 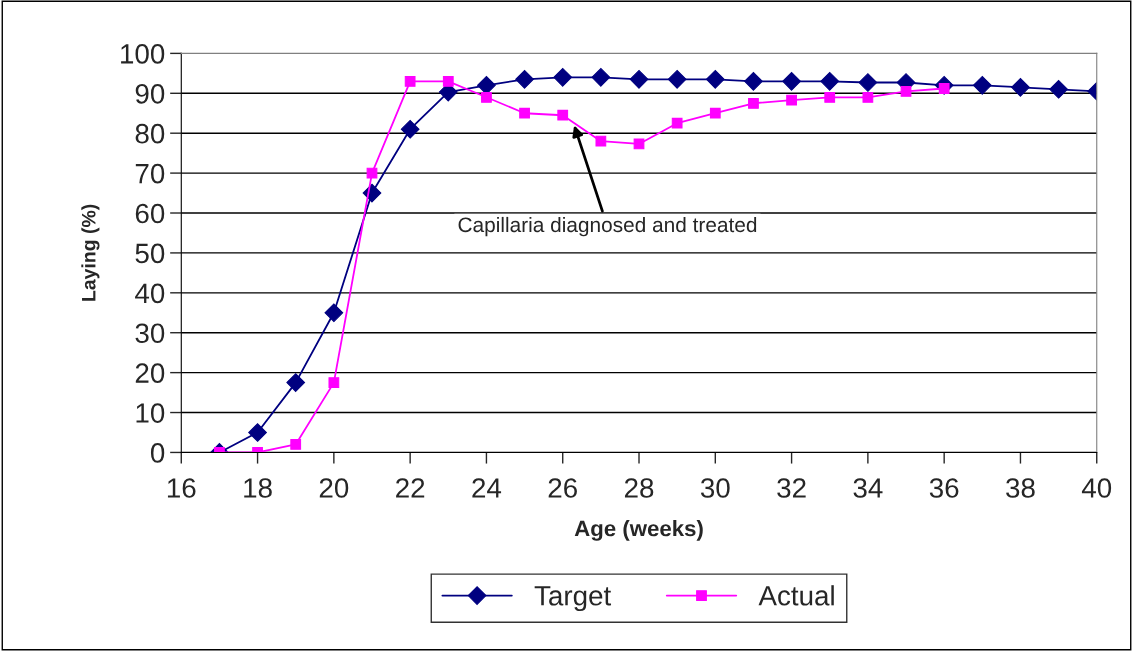 I want to click on y-tick-label: 80, so click(x=150, y=133).